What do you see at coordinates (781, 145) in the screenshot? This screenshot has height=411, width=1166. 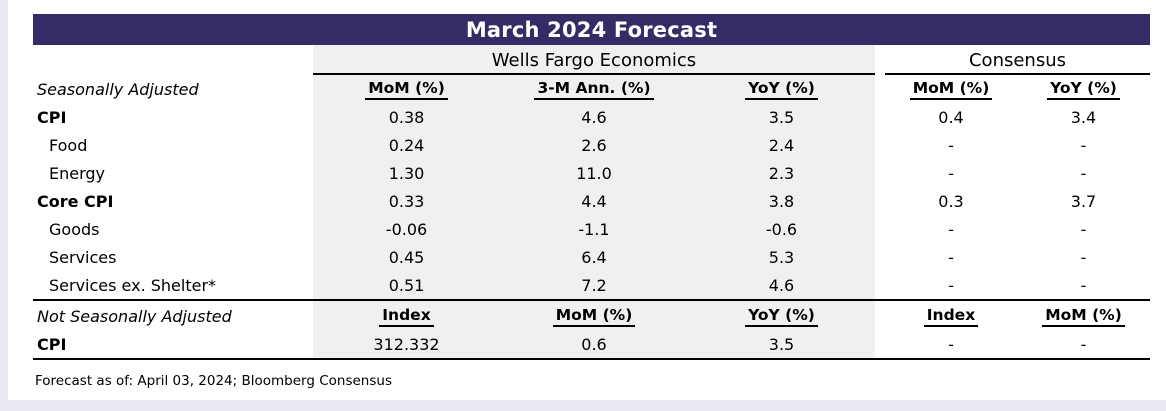 I see `table-cell: 2.4` at bounding box center [781, 145].